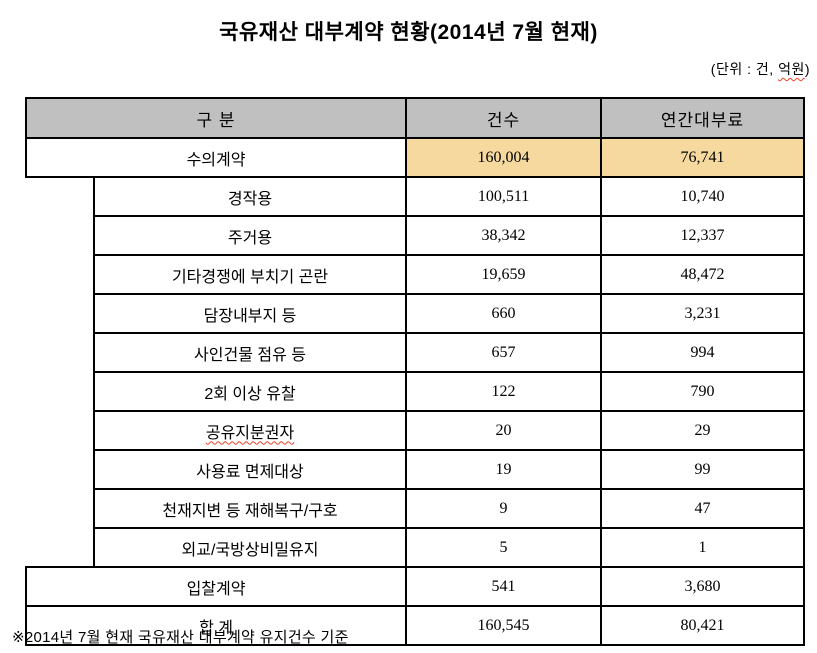 The width and height of the screenshot is (817, 653). Describe the element at coordinates (250, 469) in the screenshot. I see `cell-label: 사용료 면제대상` at that location.